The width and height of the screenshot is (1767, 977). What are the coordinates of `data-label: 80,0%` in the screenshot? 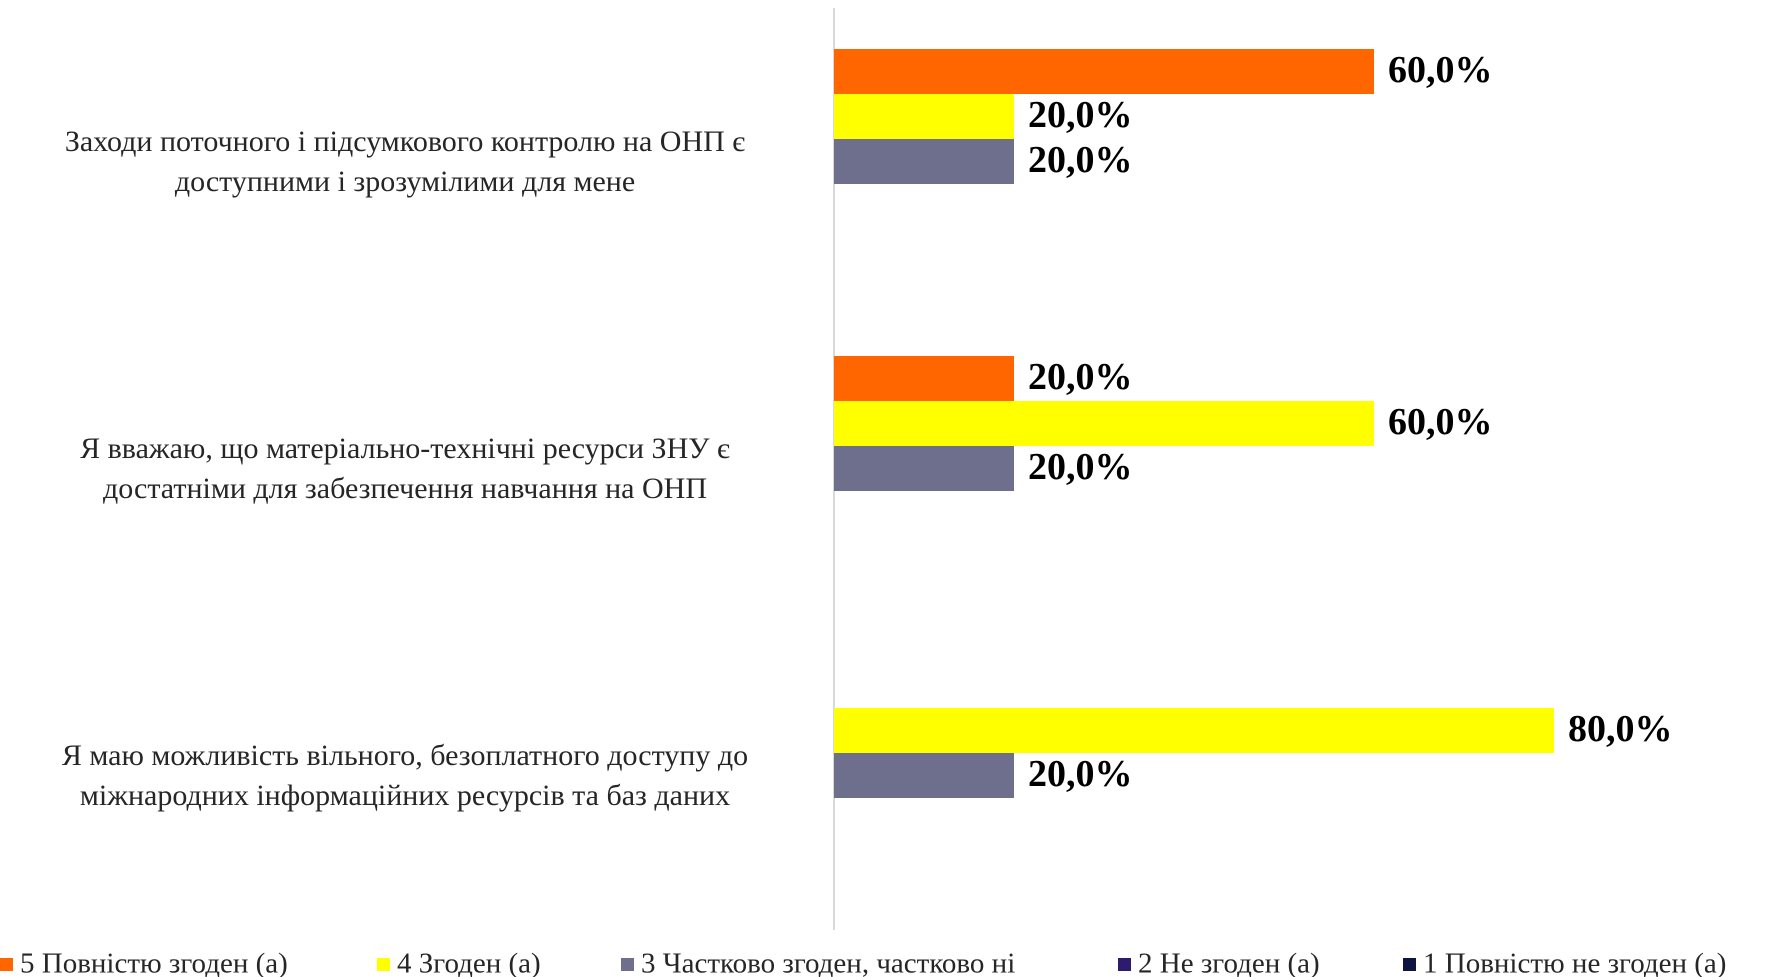 It's located at (1620, 729).